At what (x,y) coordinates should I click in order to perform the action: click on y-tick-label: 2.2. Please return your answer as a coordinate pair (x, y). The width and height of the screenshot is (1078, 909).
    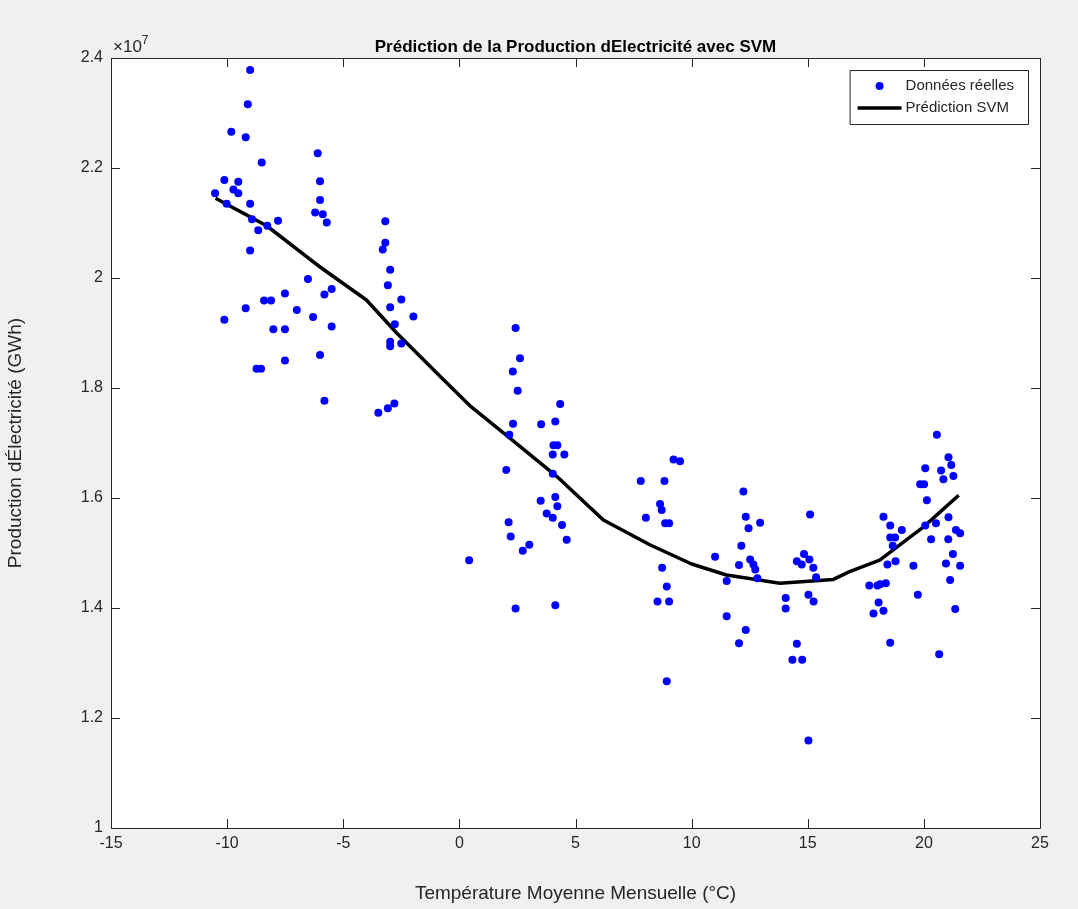
    Looking at the image, I should click on (92, 167).